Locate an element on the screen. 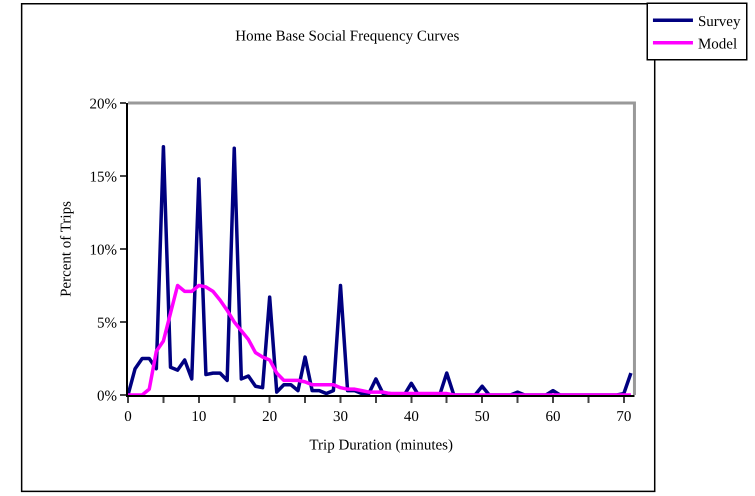 This screenshot has width=755, height=496. chart-title: Home Base Social Frequency Curves is located at coordinates (347, 36).